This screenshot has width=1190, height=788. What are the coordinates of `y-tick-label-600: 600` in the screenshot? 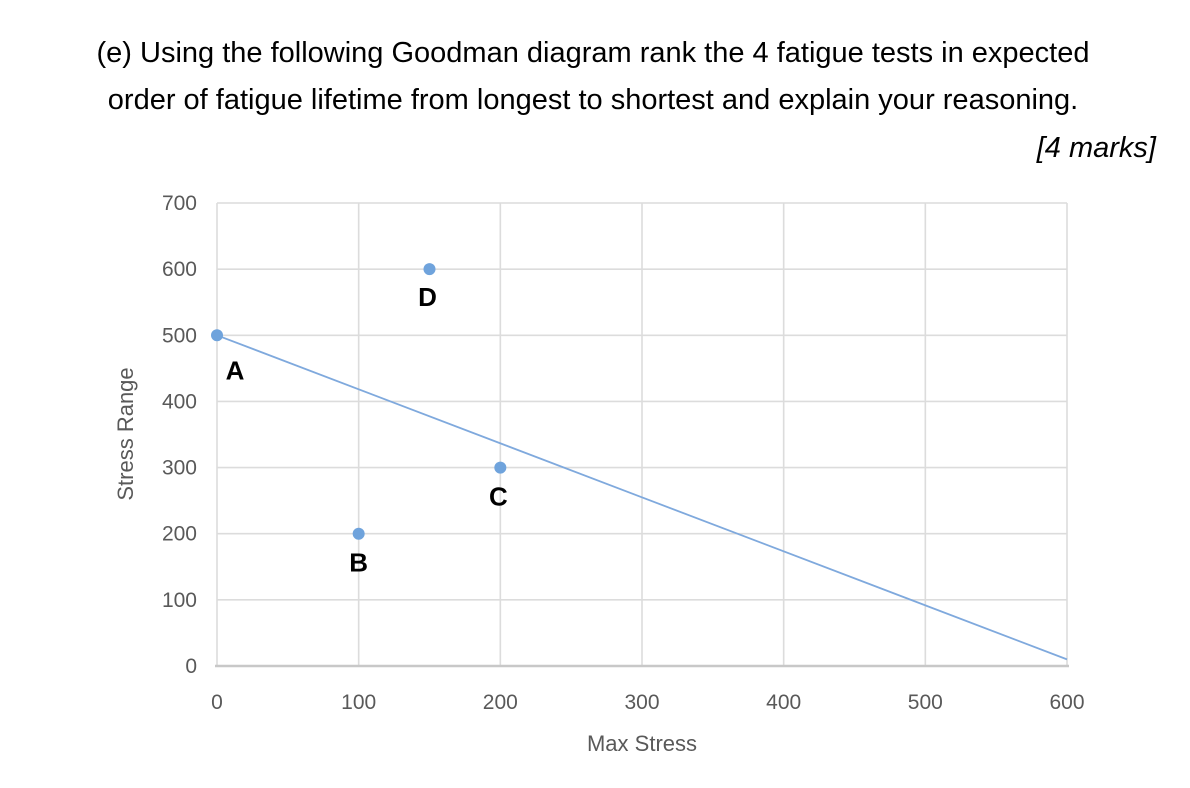 It's located at (179, 269).